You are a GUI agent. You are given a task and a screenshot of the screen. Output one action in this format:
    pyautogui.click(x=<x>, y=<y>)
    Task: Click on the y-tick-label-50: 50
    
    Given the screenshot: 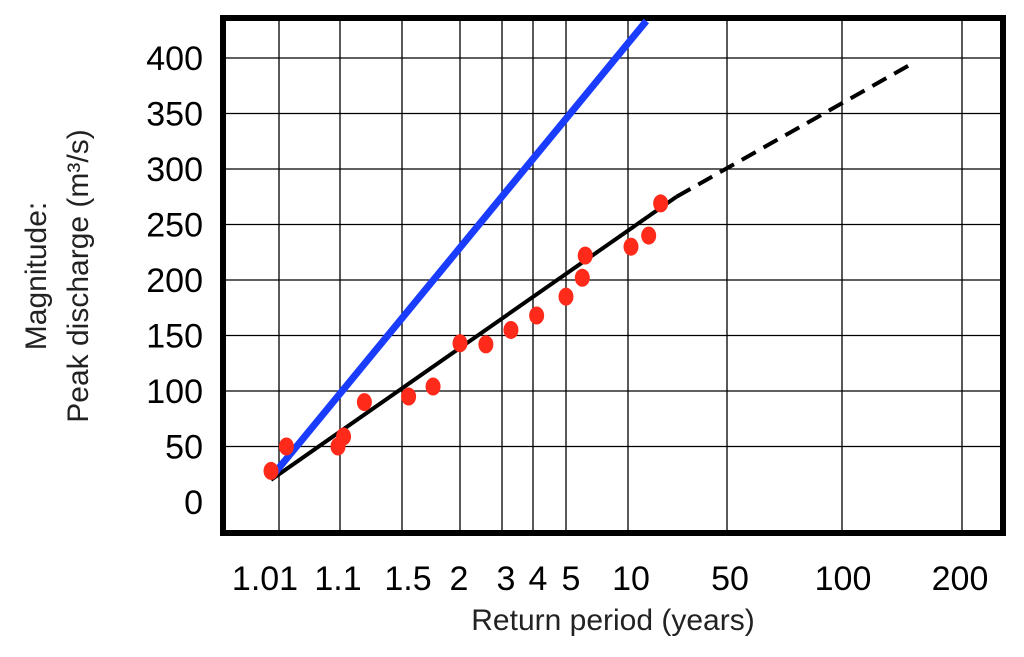 What is the action you would take?
    pyautogui.click(x=184, y=448)
    